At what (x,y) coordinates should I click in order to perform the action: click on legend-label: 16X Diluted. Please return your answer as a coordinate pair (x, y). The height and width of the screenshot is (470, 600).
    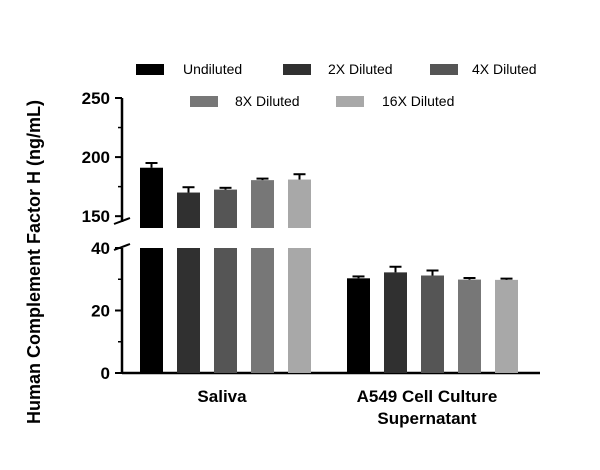
    Looking at the image, I should click on (418, 101).